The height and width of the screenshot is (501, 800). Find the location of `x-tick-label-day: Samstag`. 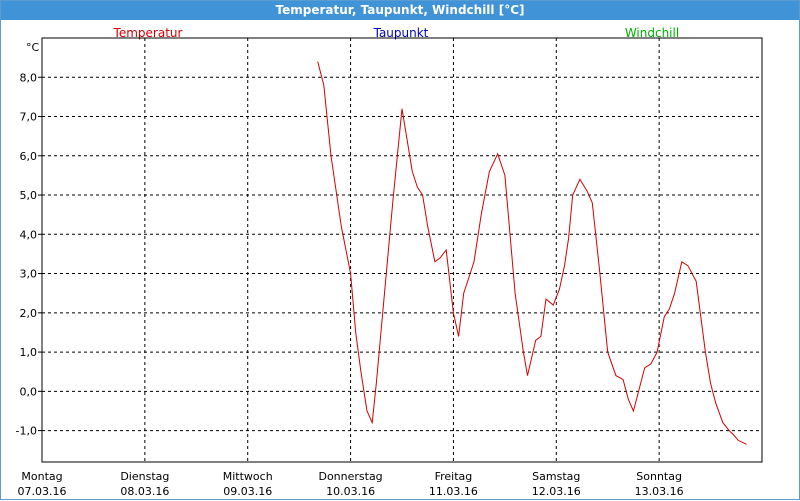

x-tick-label-day: Samstag is located at coordinates (556, 476).